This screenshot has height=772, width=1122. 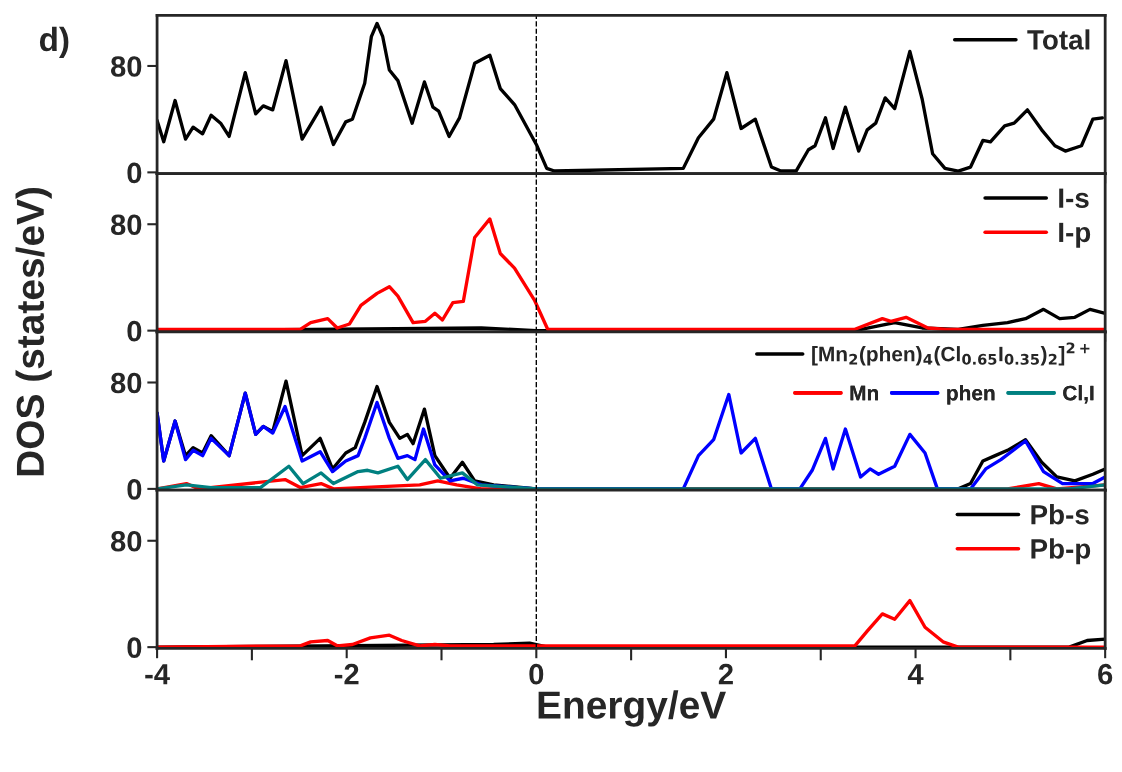 What do you see at coordinates (157, 674) in the screenshot?
I see `x-tick-label: -4` at bounding box center [157, 674].